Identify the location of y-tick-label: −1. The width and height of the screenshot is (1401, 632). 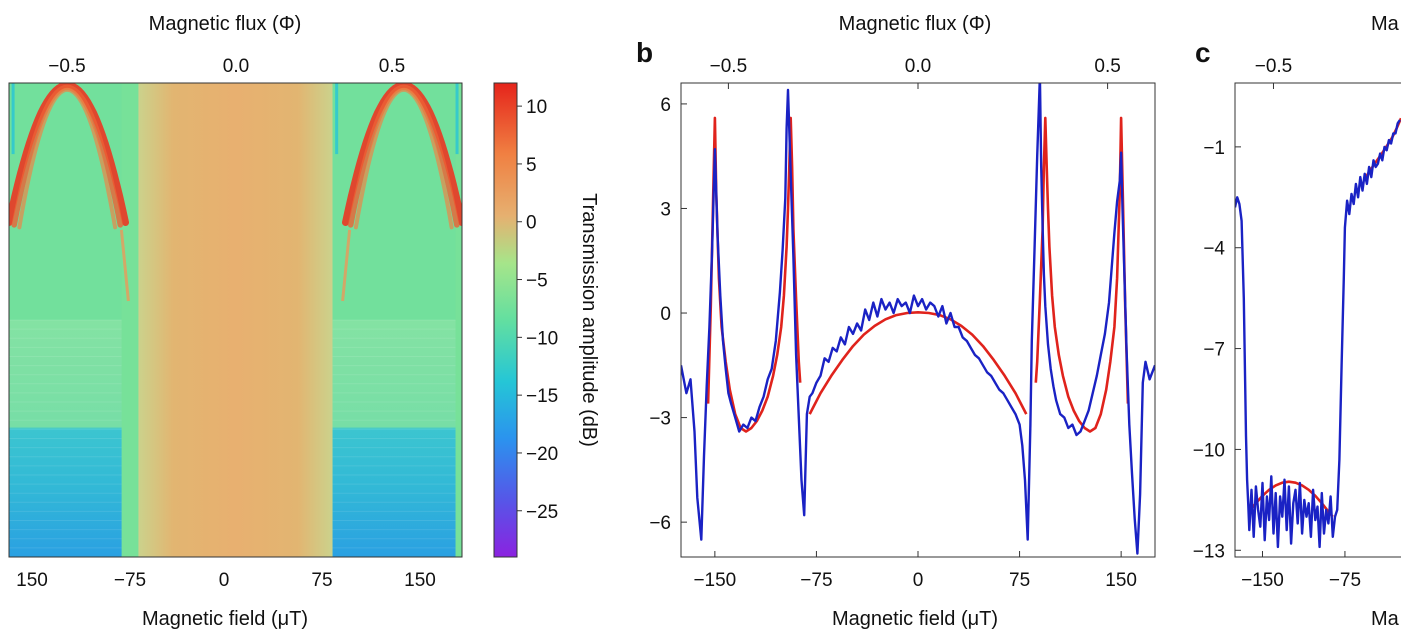
(1214, 148).